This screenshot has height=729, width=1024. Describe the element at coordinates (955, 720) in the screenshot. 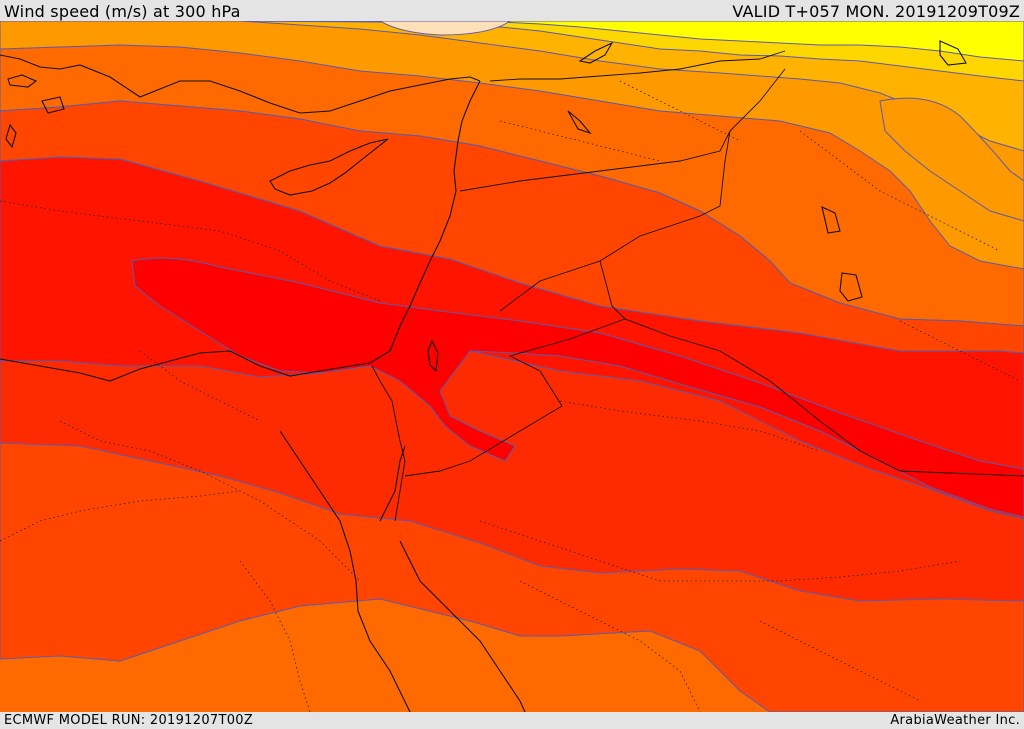

I see `credit-label: ArabiaWeather Inc.` at that location.